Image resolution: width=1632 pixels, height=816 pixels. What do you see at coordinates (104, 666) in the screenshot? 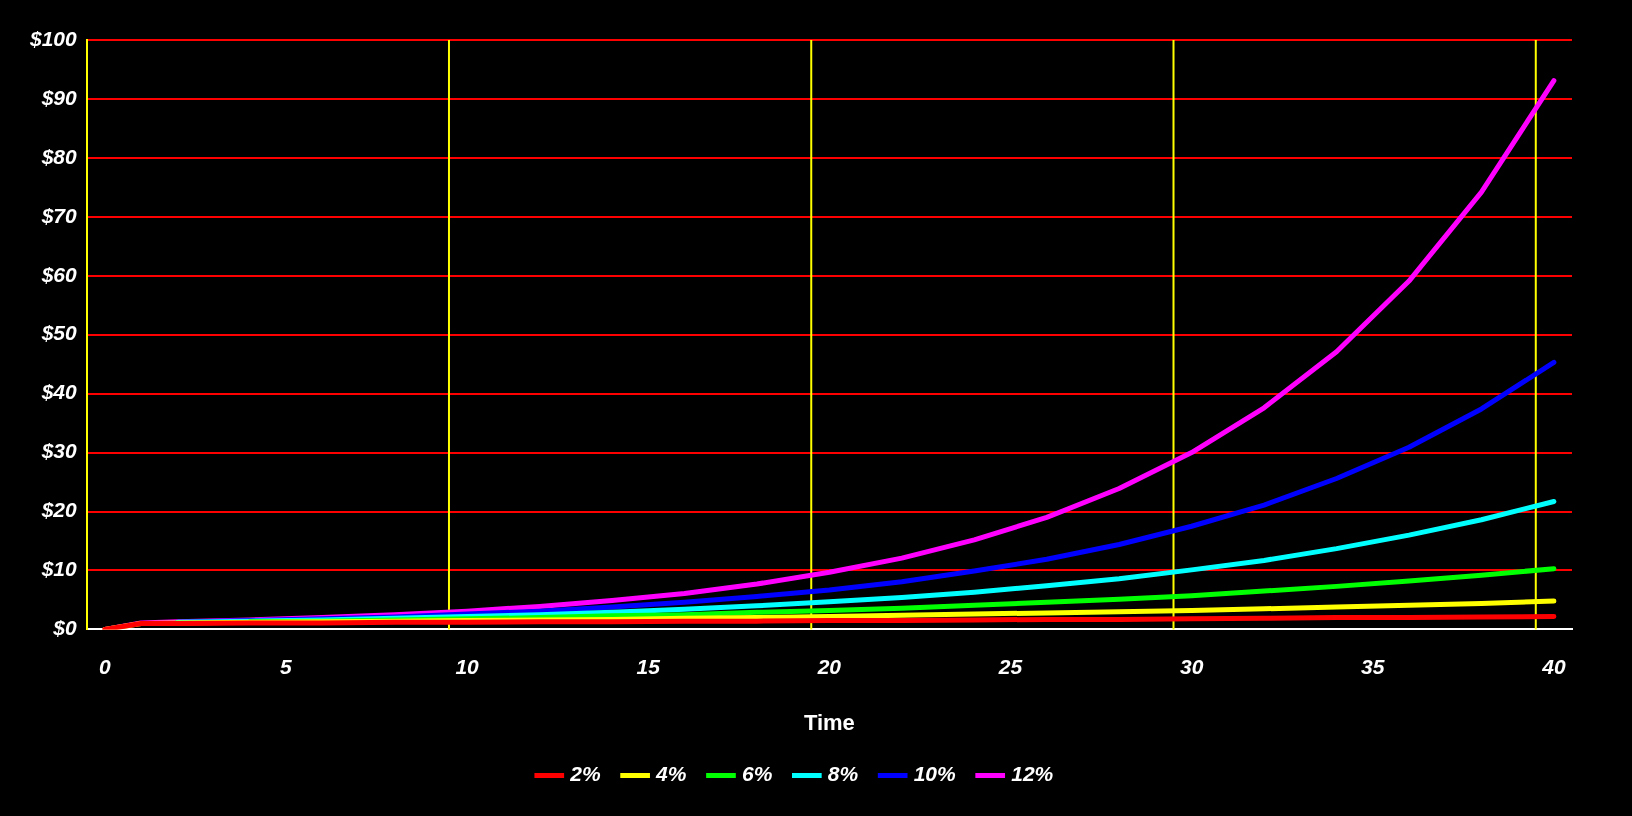
I see `x-tick-label: 0` at bounding box center [104, 666].